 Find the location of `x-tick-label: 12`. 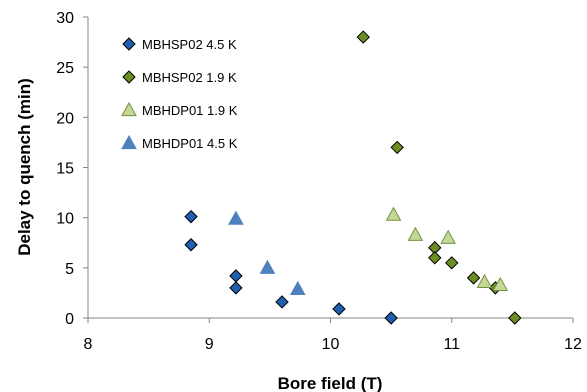

x-tick-label: 12 is located at coordinates (573, 344).